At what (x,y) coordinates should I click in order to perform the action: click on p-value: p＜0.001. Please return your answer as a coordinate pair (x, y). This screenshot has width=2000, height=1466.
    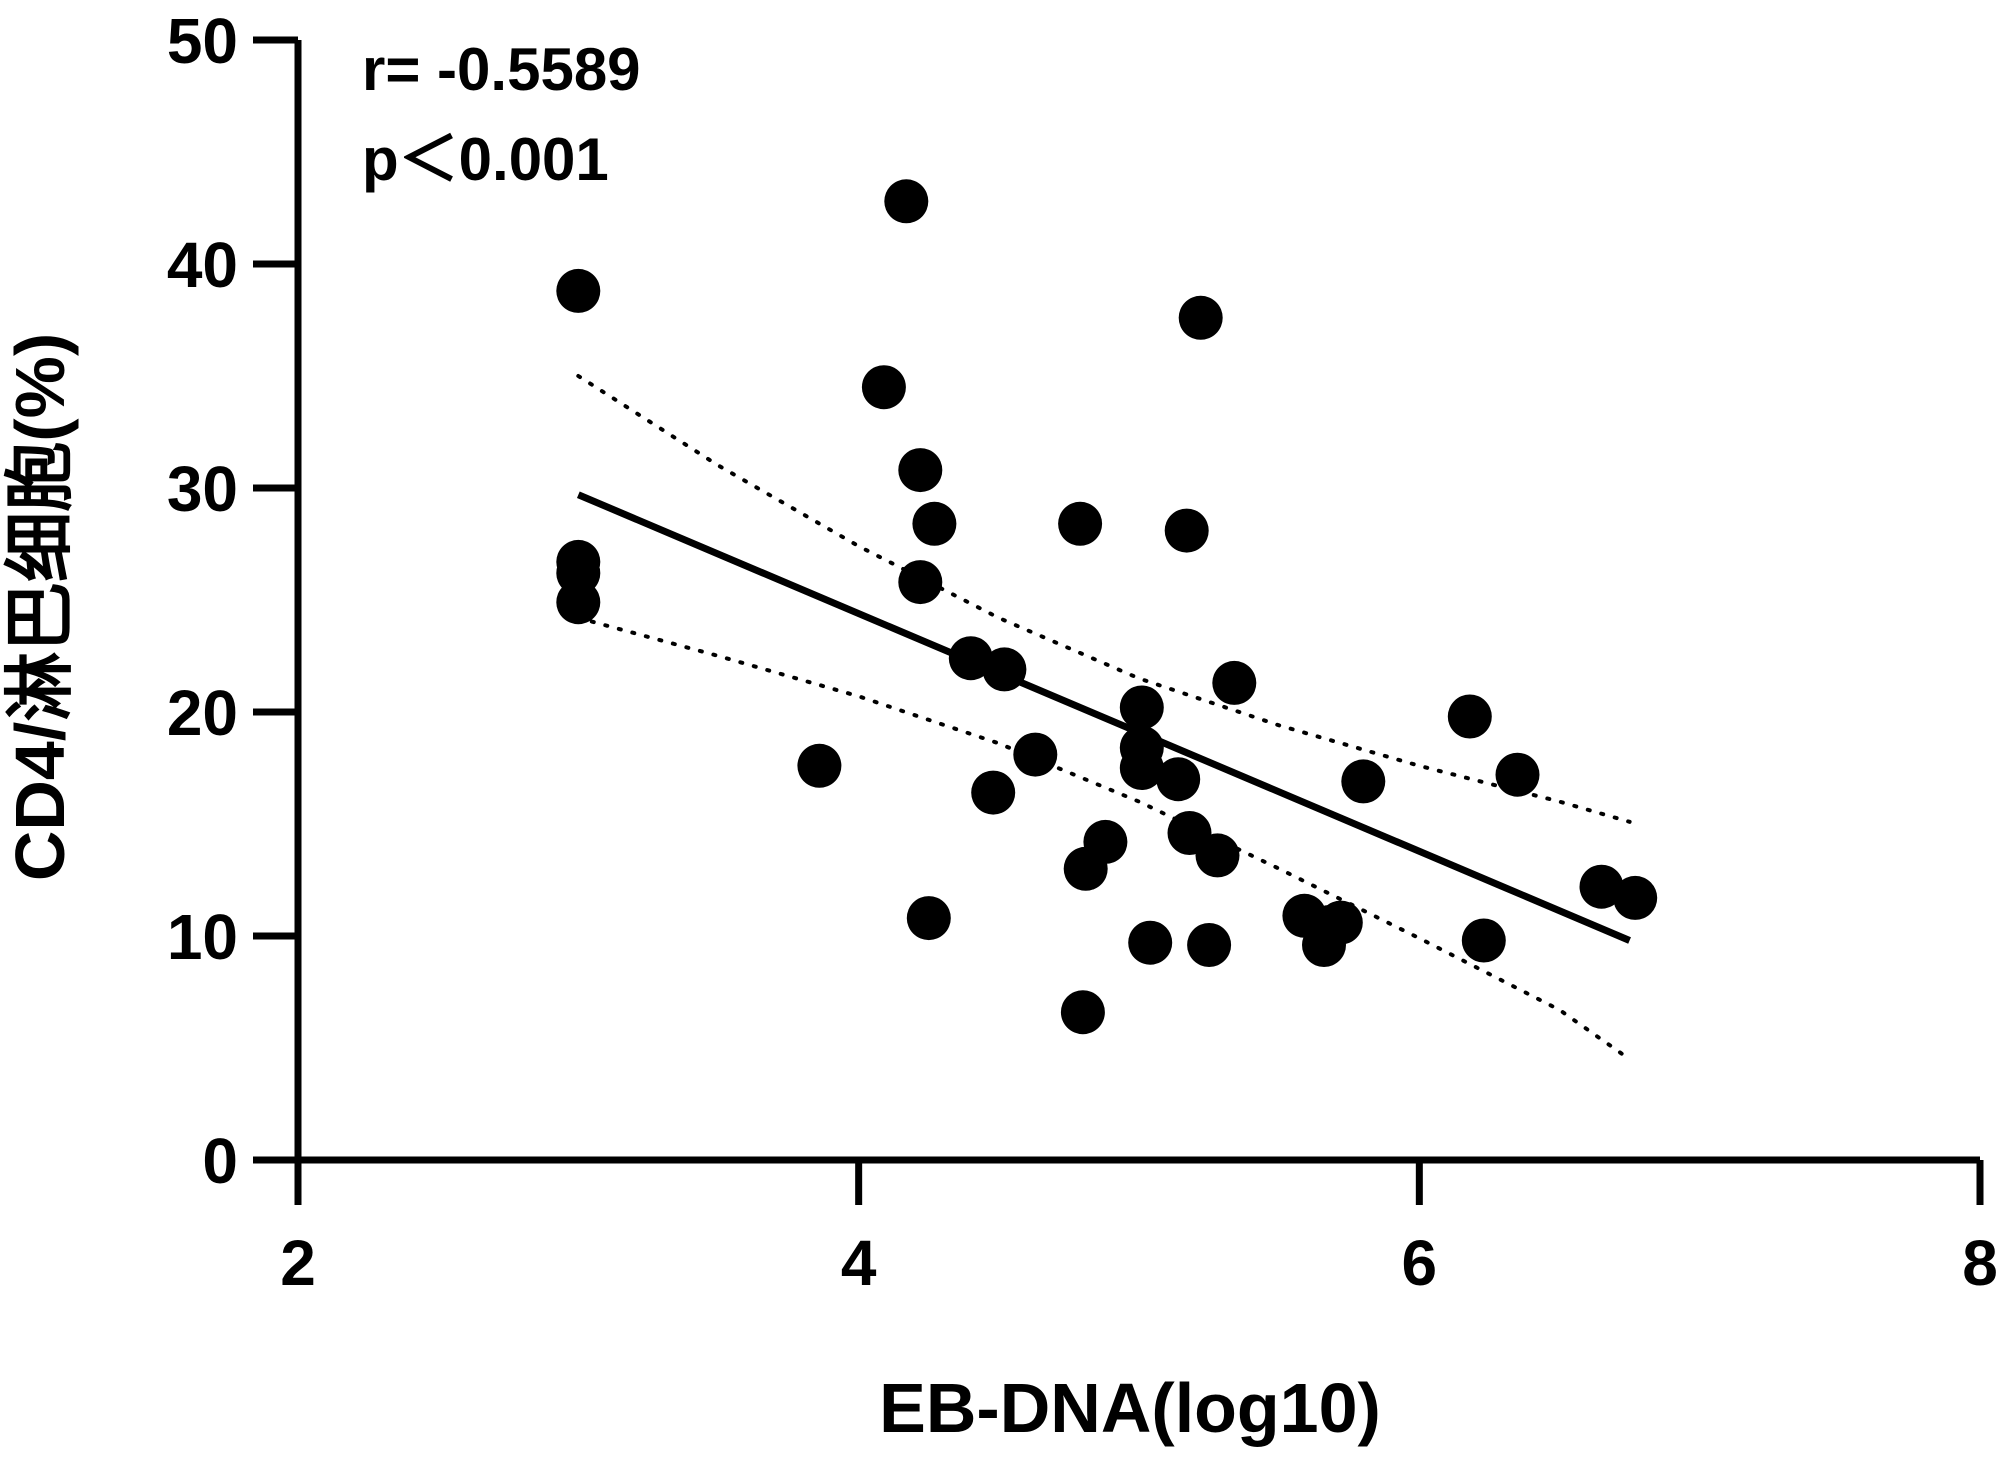
    Looking at the image, I should click on (485, 159).